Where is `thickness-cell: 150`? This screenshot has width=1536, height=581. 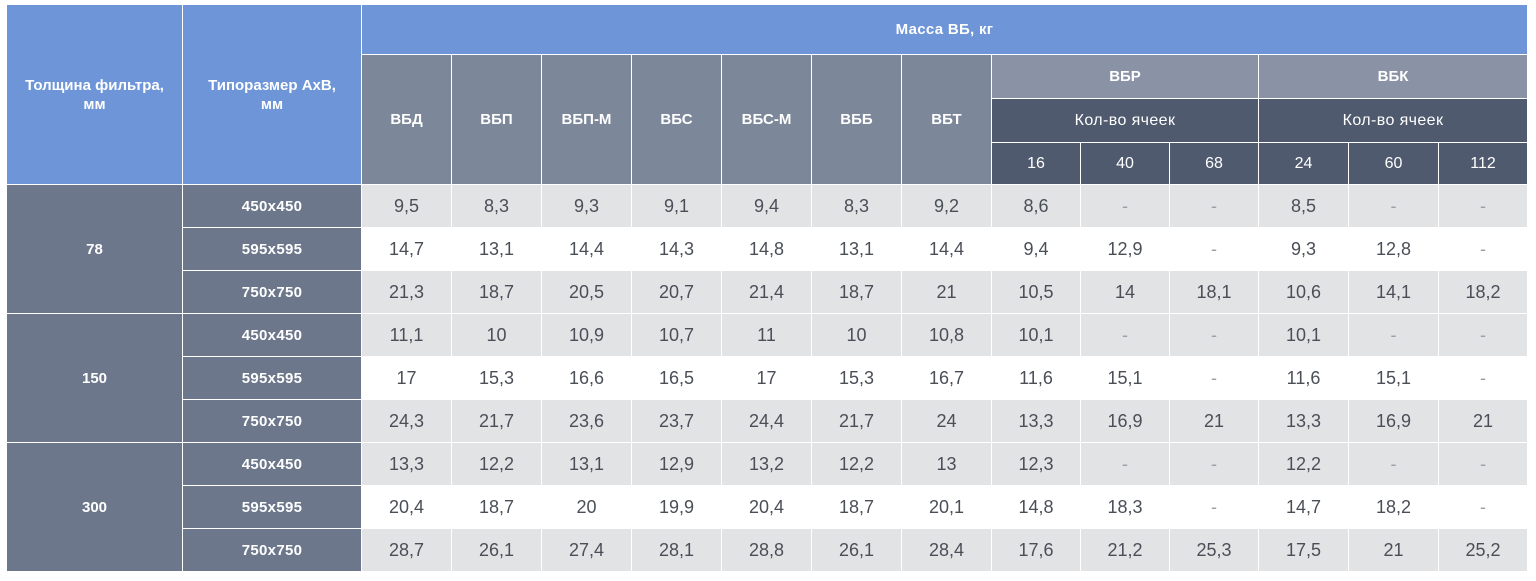 thickness-cell: 150 is located at coordinates (94, 378).